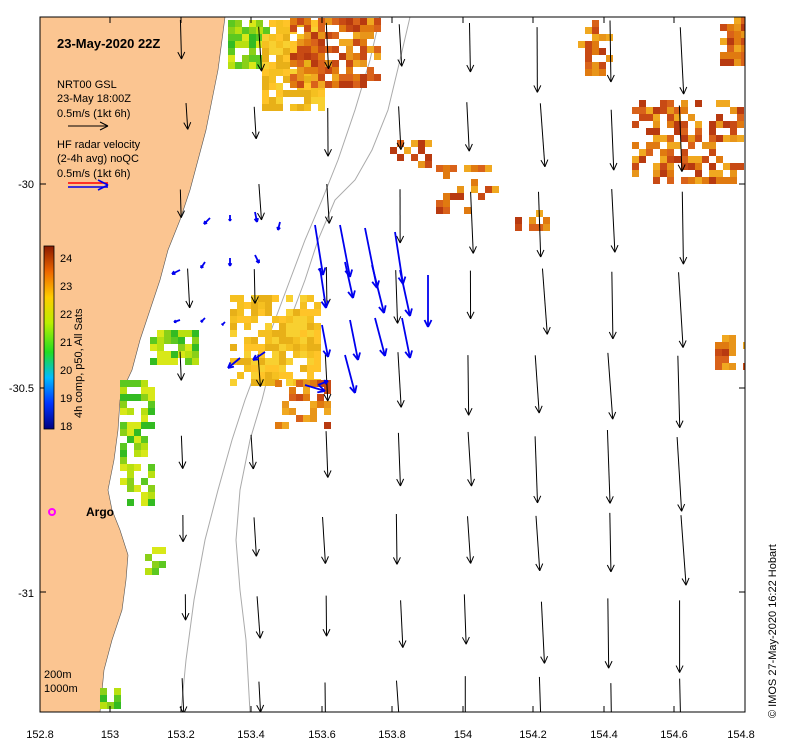 This screenshot has width=789, height=750. Describe the element at coordinates (93, 114) in the screenshot. I see `model-scale: 0.5m/s (1kt 6h)` at that location.